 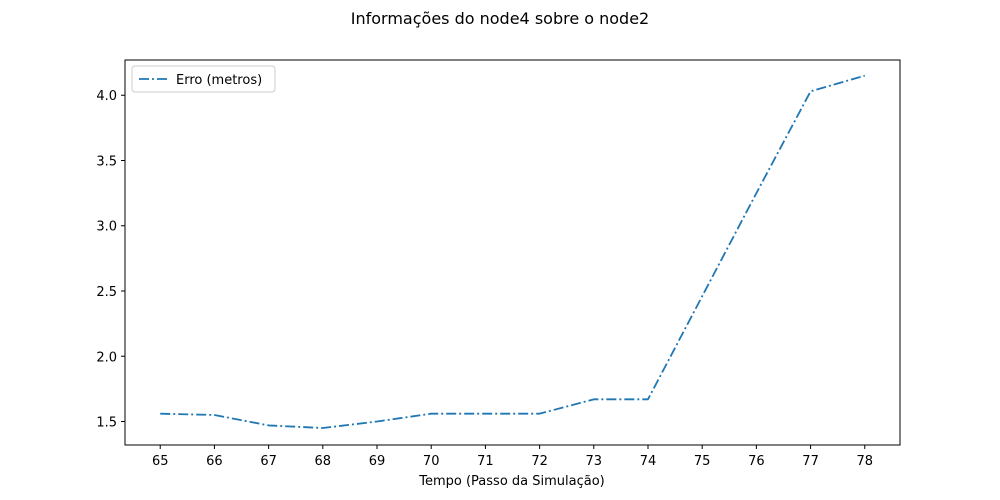 I want to click on x-tick-label: 66, so click(x=214, y=461).